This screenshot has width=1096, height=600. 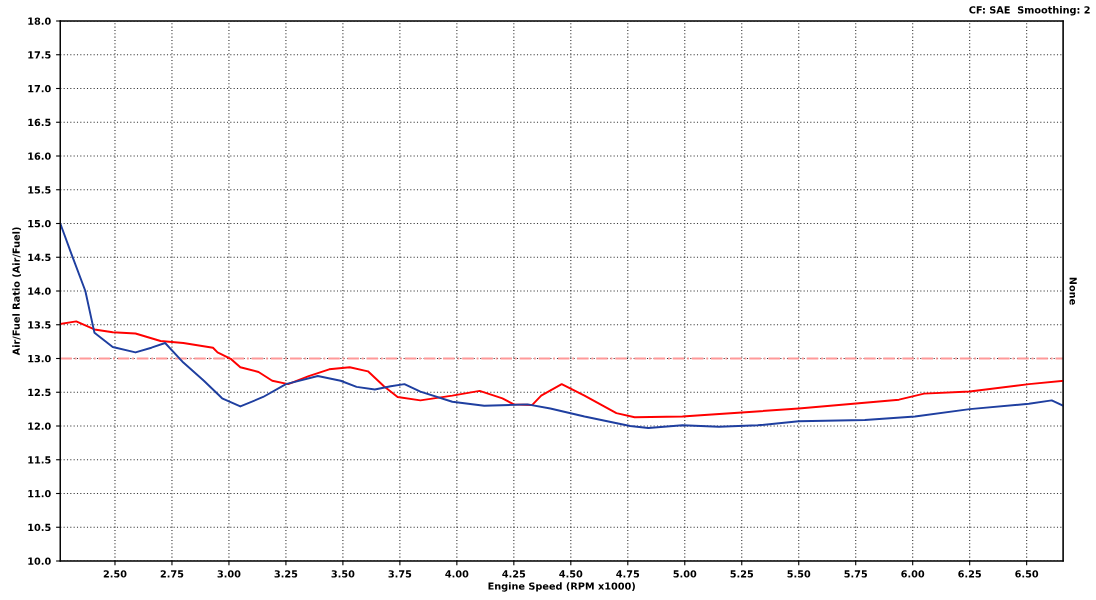 I want to click on x-tick-label: 3.00, so click(x=229, y=574).